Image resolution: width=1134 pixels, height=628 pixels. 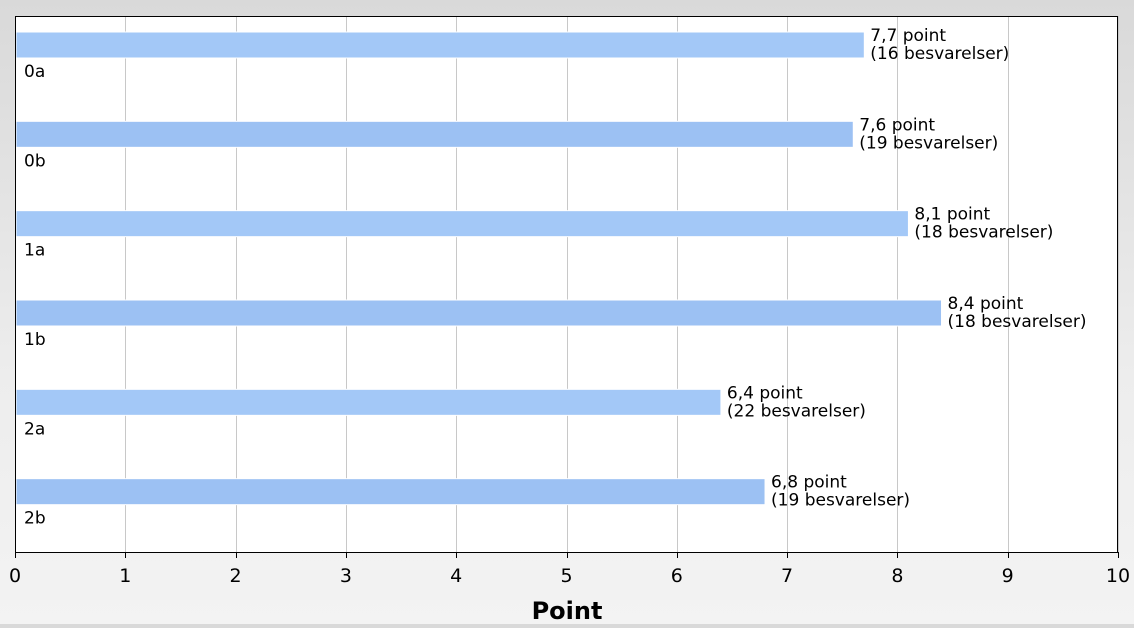 What do you see at coordinates (236, 576) in the screenshot?
I see `x-tick-label: 2` at bounding box center [236, 576].